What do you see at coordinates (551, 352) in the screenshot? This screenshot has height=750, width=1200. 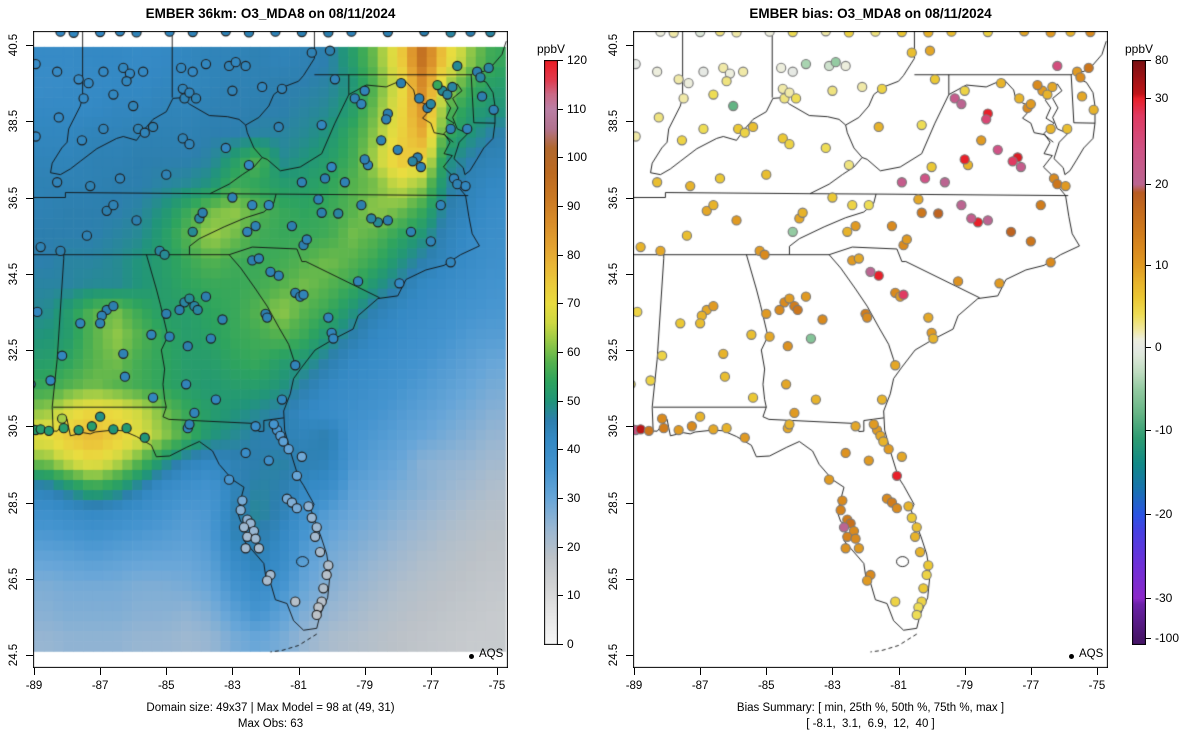 I see `model-colorbar` at bounding box center [551, 352].